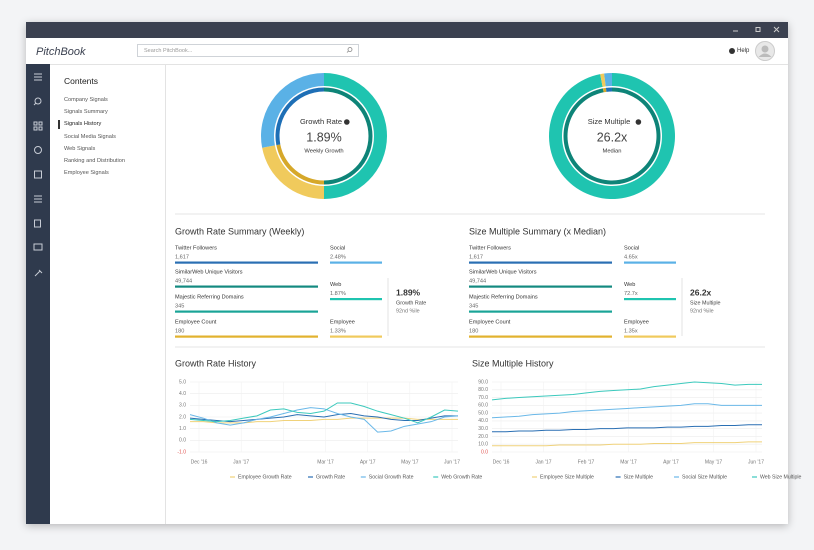 The image size is (814, 550). I want to click on search-nav-icon, so click(37, 101).